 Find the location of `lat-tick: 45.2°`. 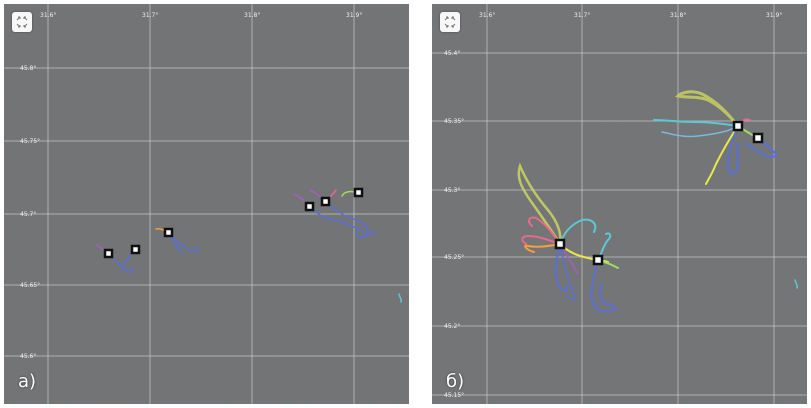

lat-tick: 45.2° is located at coordinates (452, 326).